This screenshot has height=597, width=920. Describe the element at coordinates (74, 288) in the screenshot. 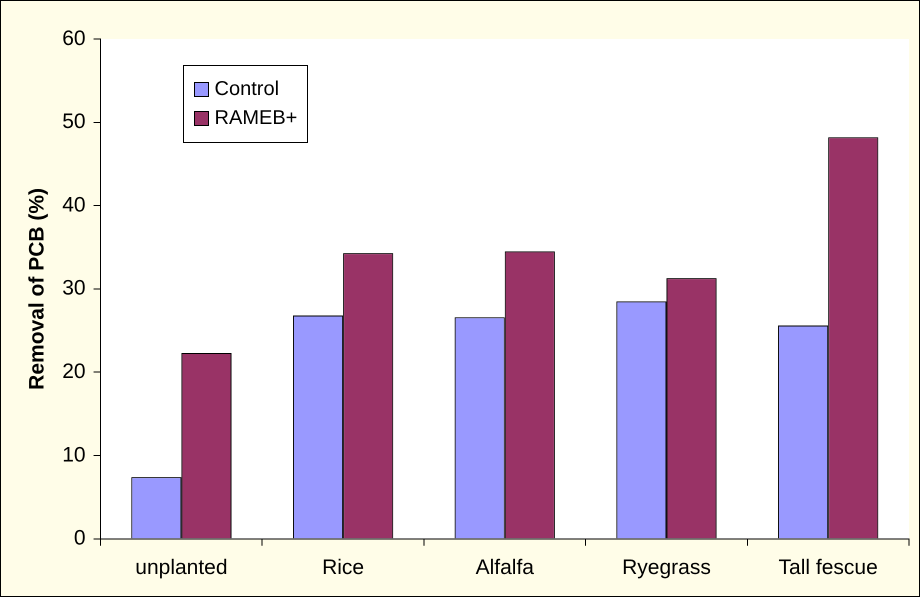

I see `y-tick-label: 30` at that location.